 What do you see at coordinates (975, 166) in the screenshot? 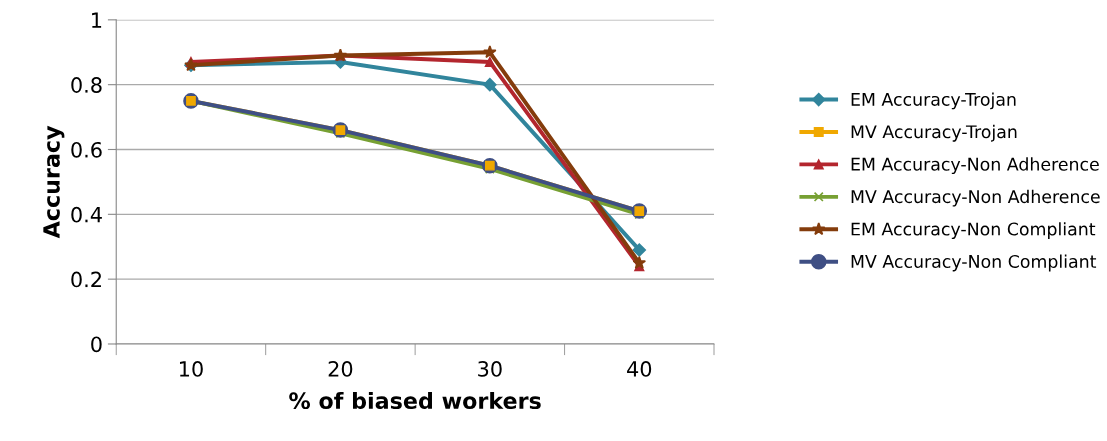
I see `legend-label: EM Accuracy-Non Adherence` at bounding box center [975, 166].